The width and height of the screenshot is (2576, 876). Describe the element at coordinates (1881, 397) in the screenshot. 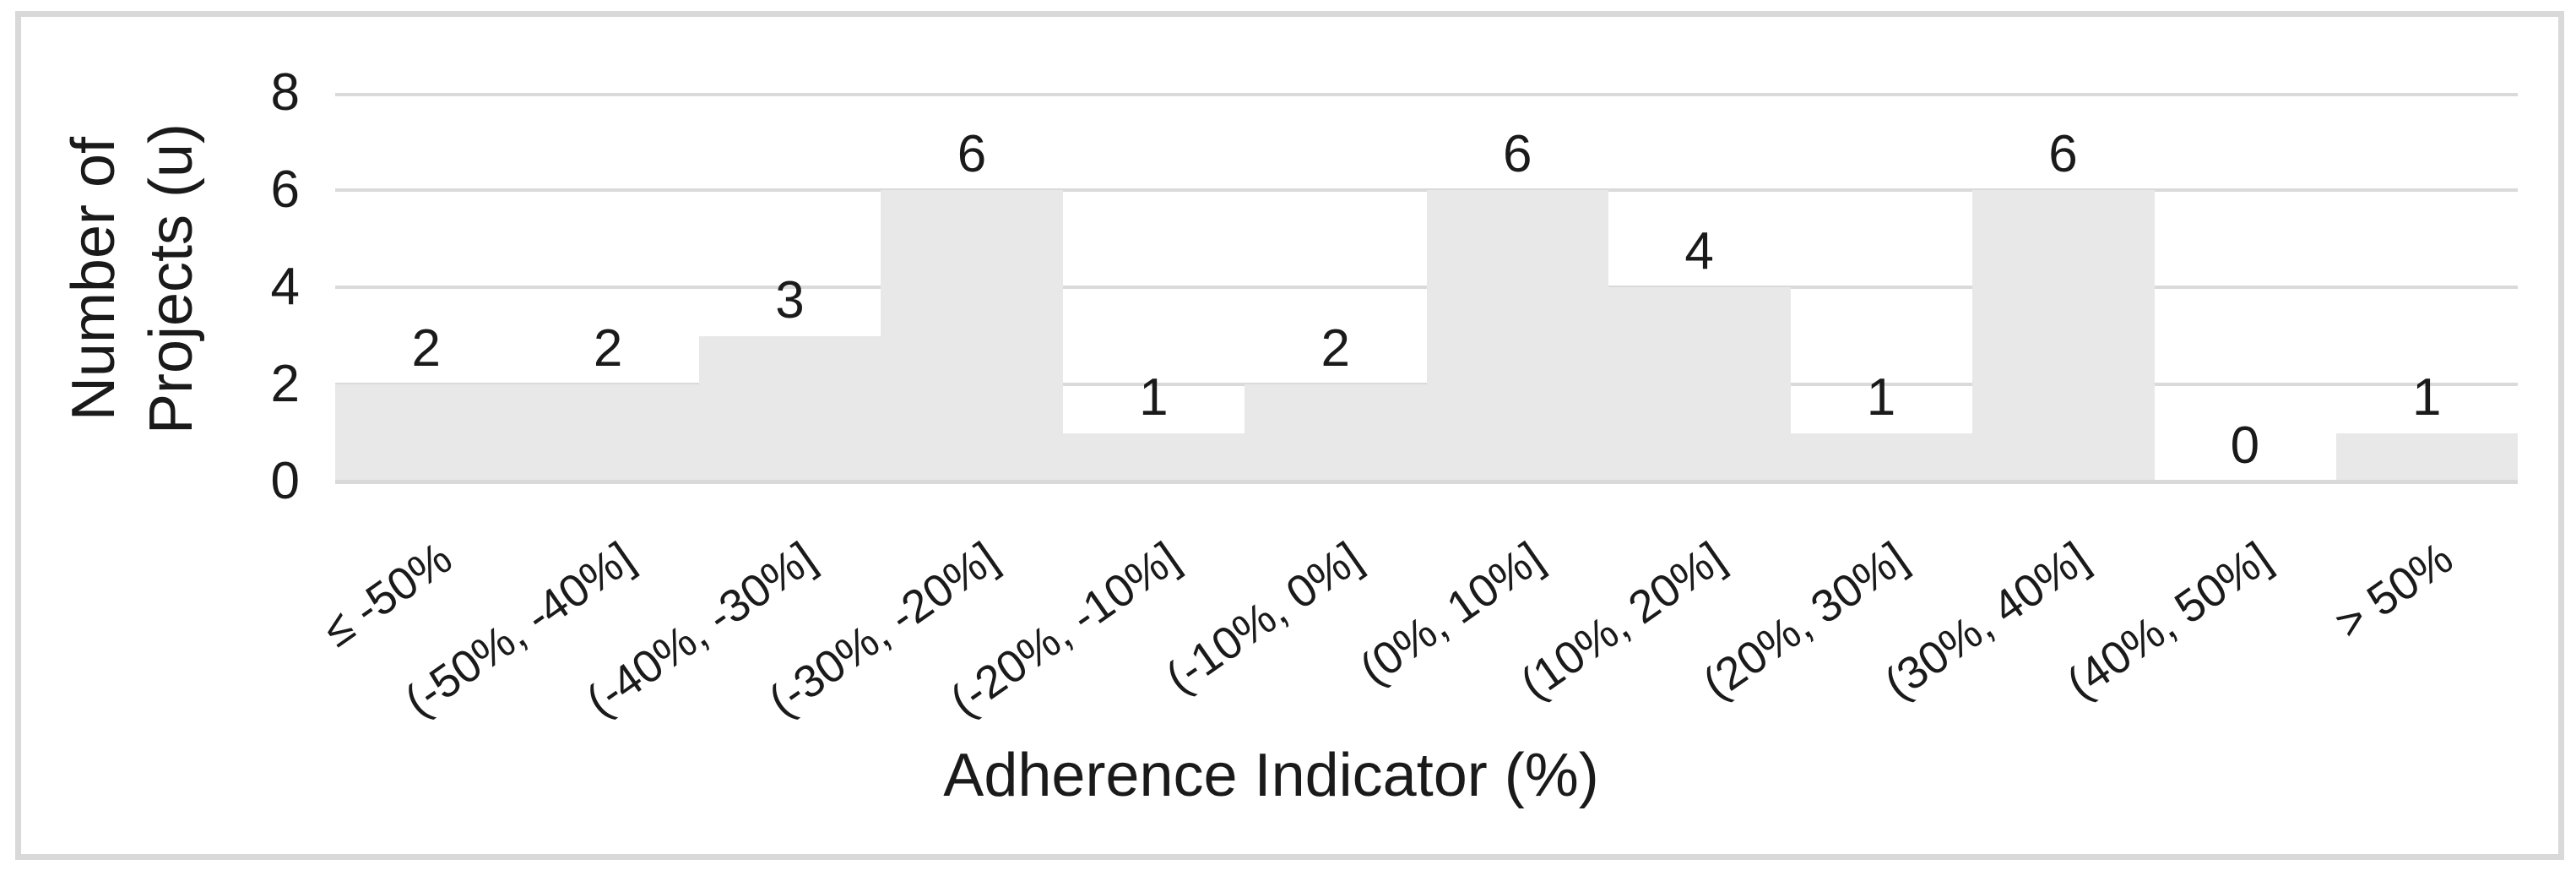

I see `data-label-8: 1` at that location.